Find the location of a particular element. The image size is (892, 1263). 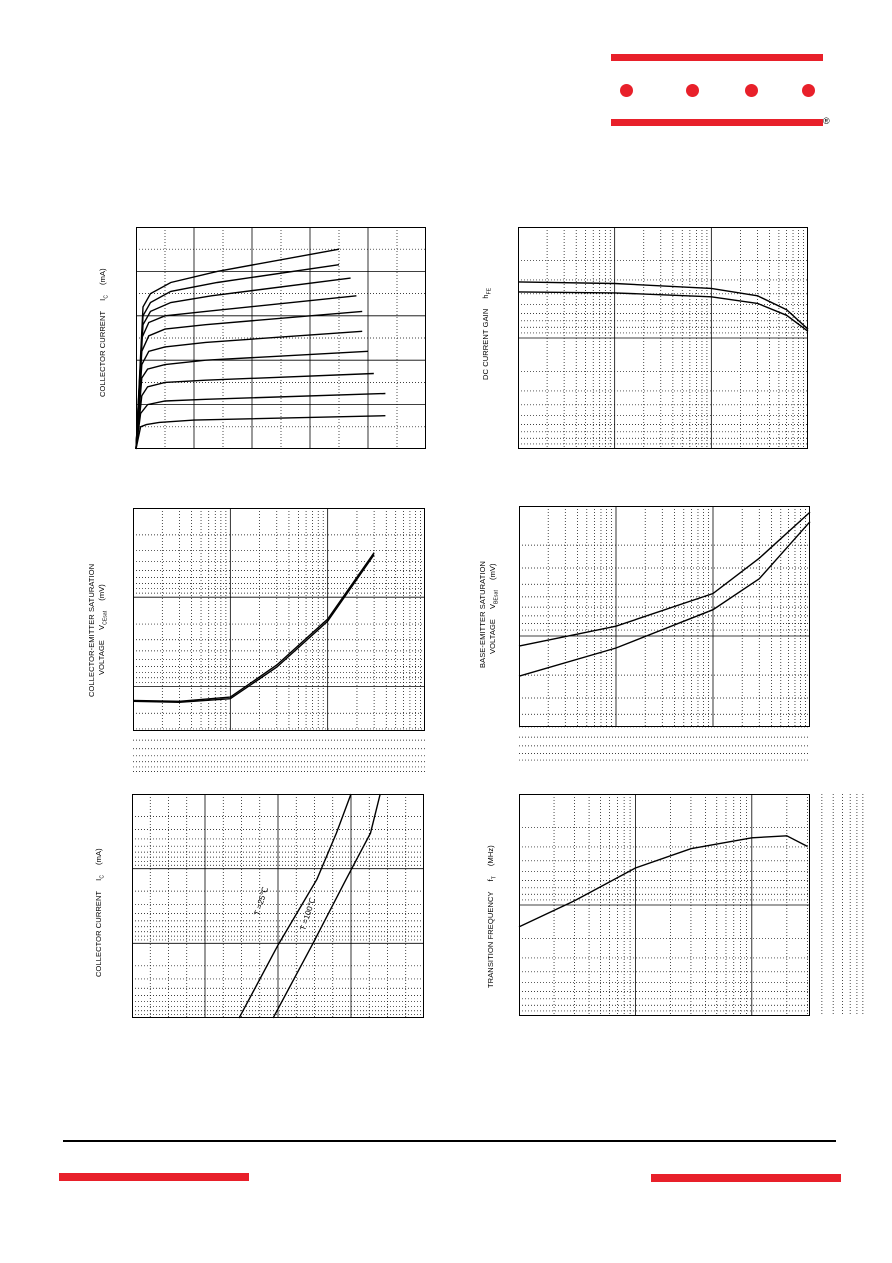

chart-collector-current-output is located at coordinates (280, 338).